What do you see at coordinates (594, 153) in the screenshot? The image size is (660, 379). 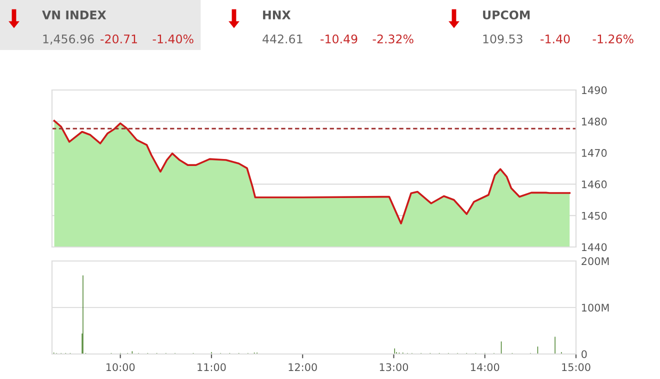 I see `y-tick-label: 1470` at bounding box center [594, 153].